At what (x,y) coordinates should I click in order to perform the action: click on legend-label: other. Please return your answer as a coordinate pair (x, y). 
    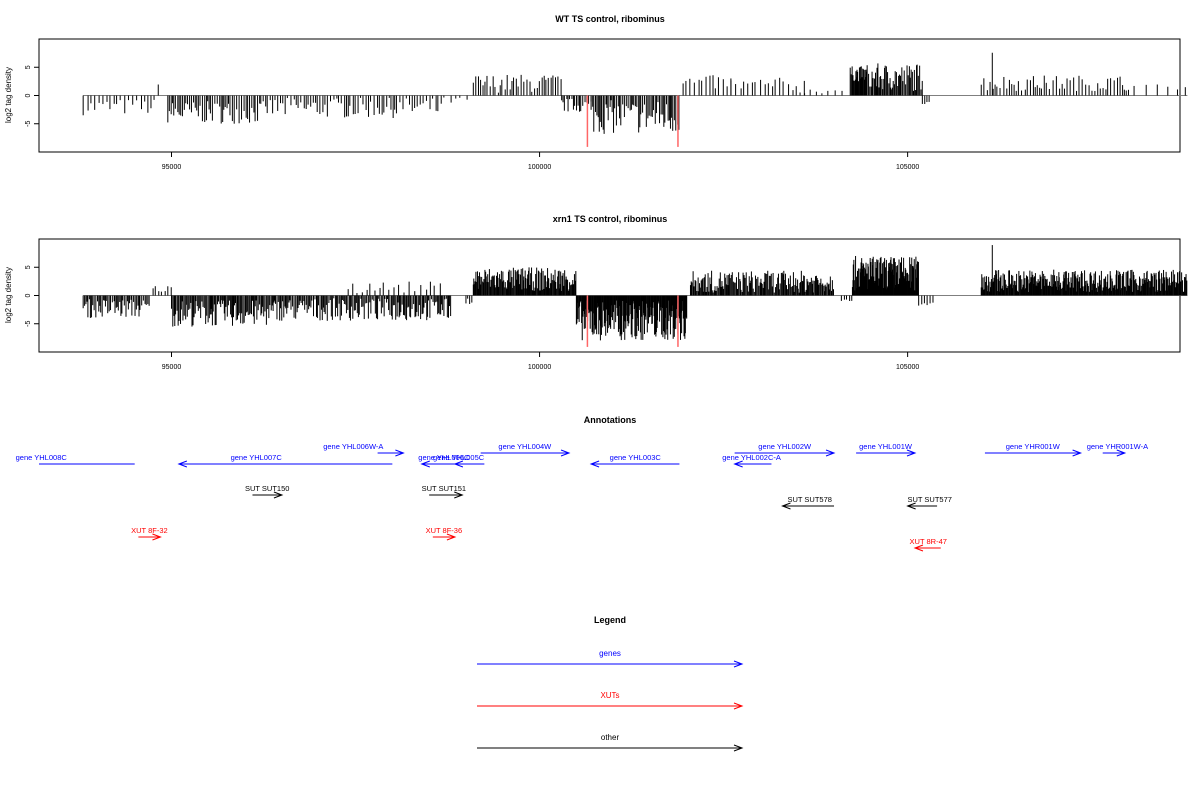
    Looking at the image, I should click on (610, 737).